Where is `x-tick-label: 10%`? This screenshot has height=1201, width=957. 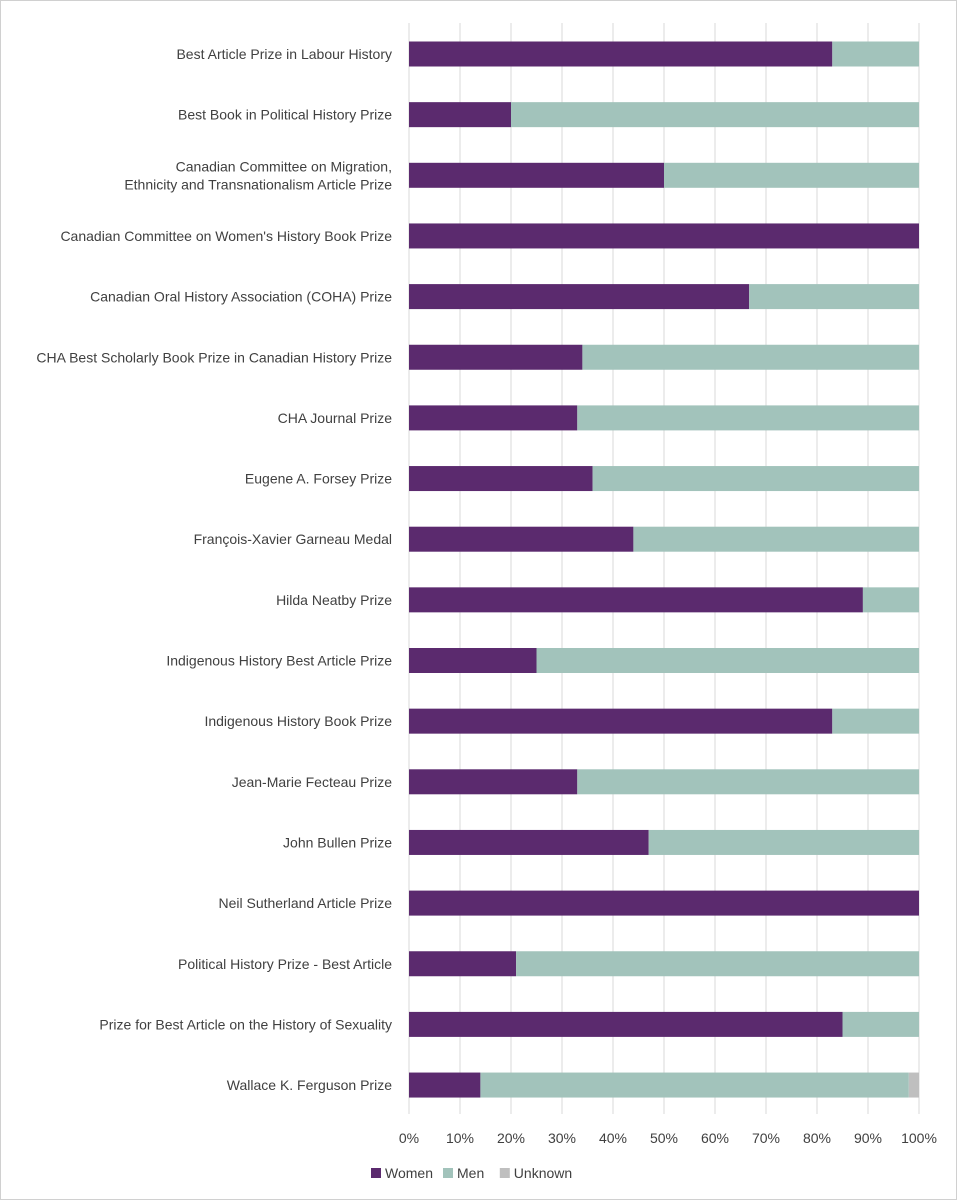
x-tick-label: 10% is located at coordinates (460, 1138).